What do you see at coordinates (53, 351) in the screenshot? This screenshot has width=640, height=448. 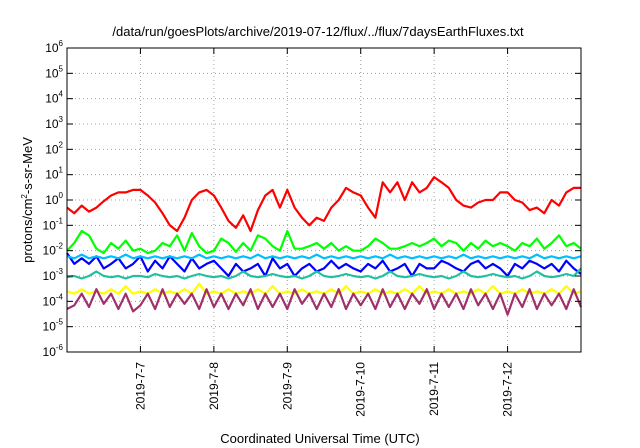 I see `y-tick-label: 10⁻⁶` at bounding box center [53, 351].